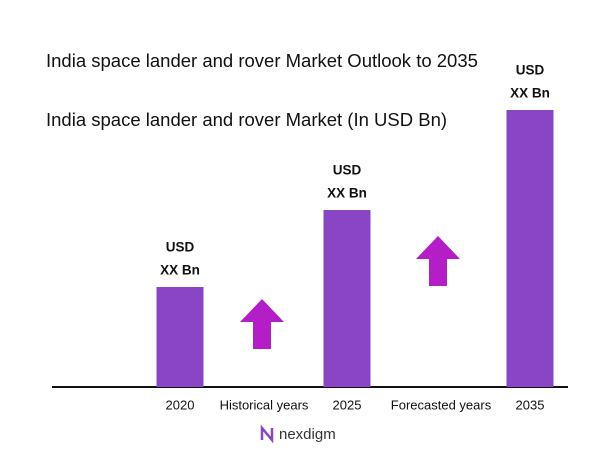 Image resolution: width=602 pixels, height=451 pixels. Describe the element at coordinates (180, 404) in the screenshot. I see `x-tick-label: 2020` at that location.